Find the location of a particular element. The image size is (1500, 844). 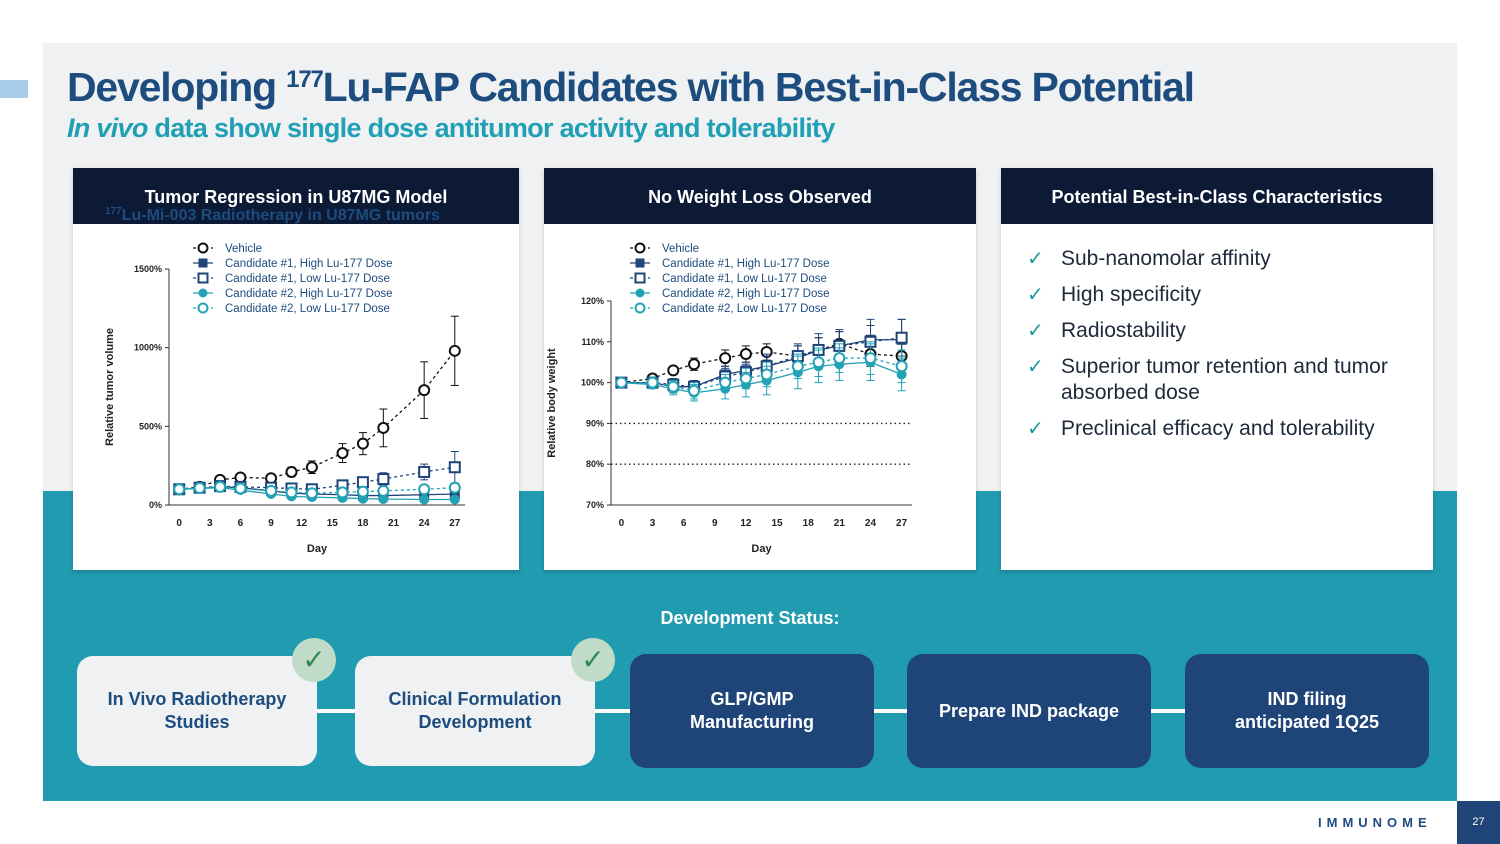

page-number: 27 is located at coordinates (1478, 822).